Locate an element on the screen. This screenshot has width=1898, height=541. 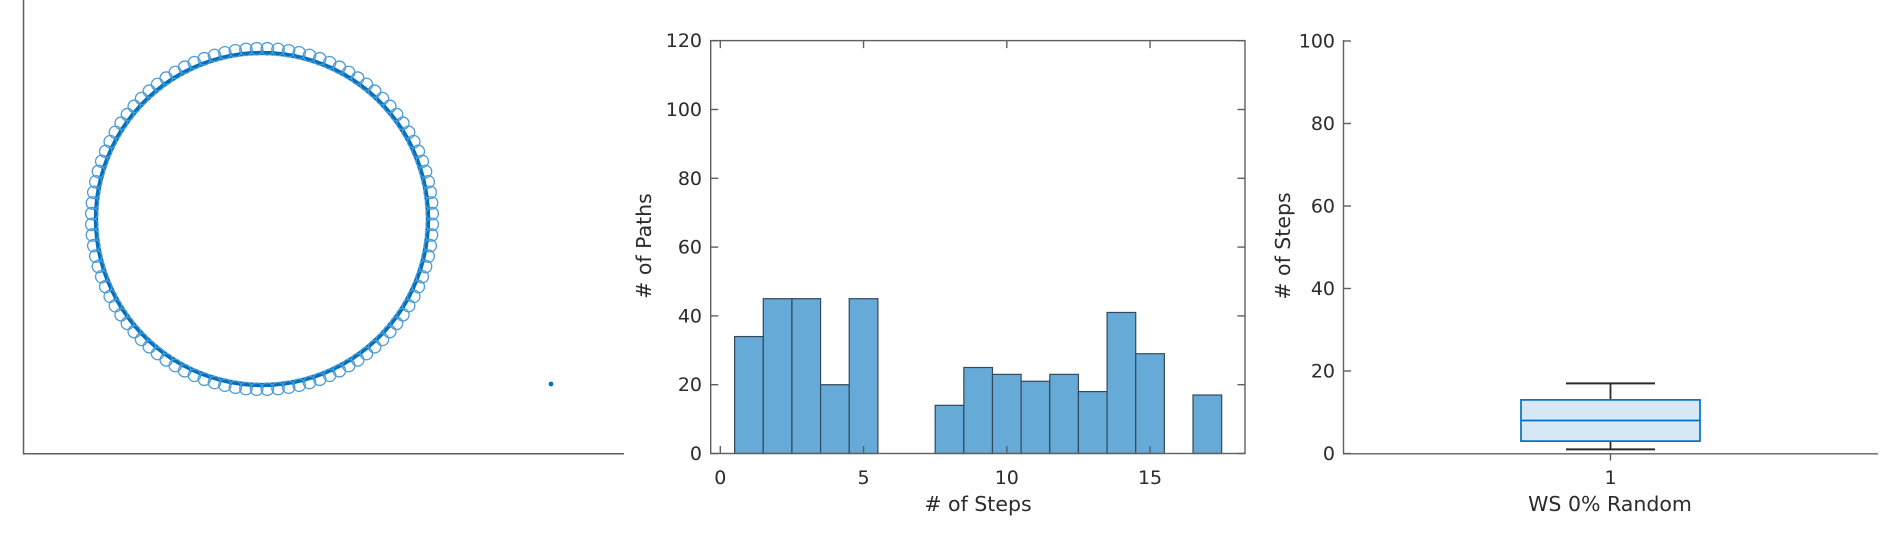
histogram-xlabel: # of Steps is located at coordinates (977, 504).